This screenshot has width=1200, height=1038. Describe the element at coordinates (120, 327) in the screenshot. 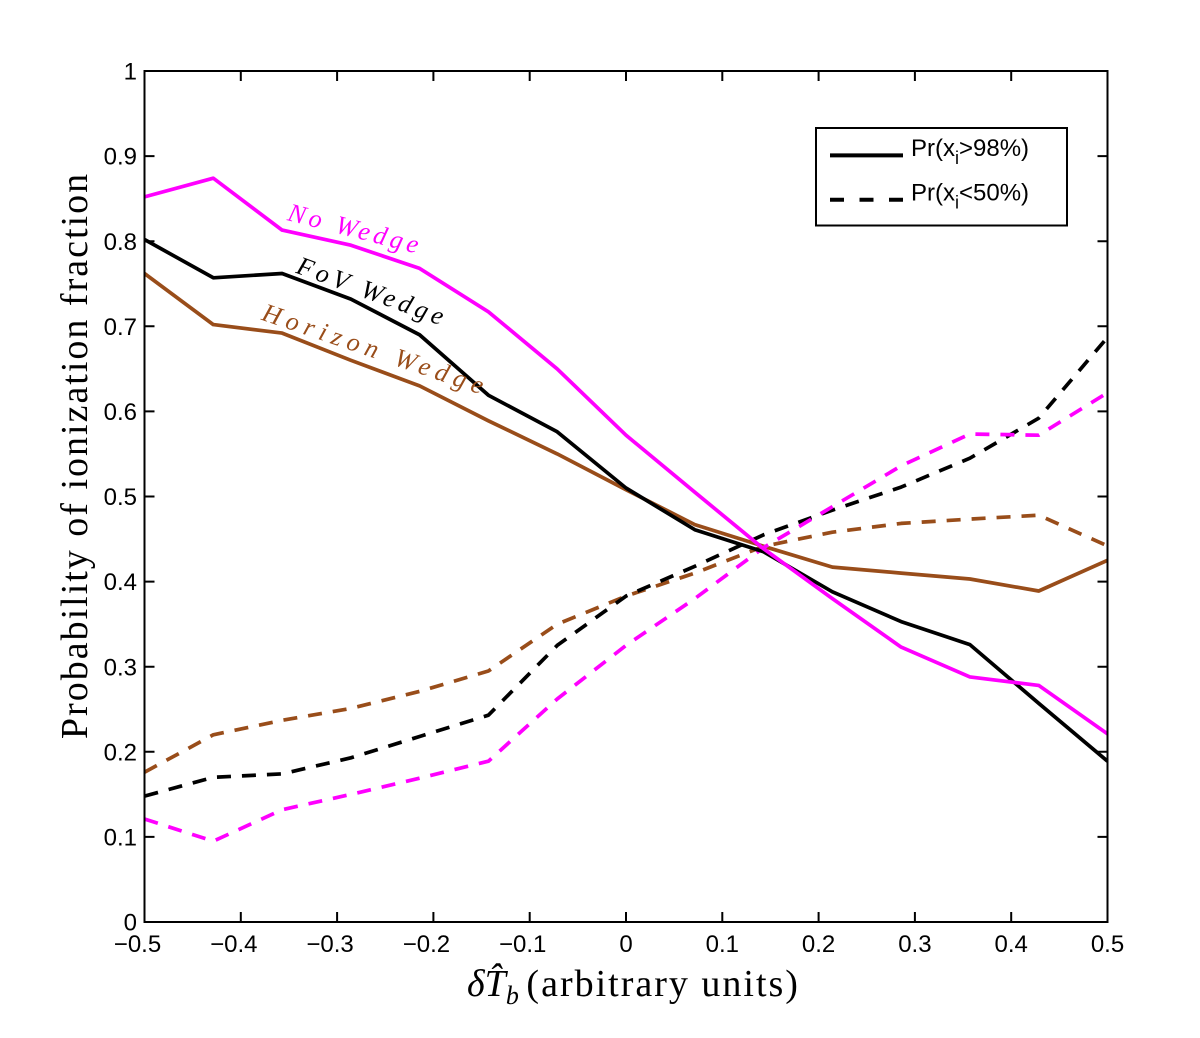

I see `svg-text: 0.7` at that location.